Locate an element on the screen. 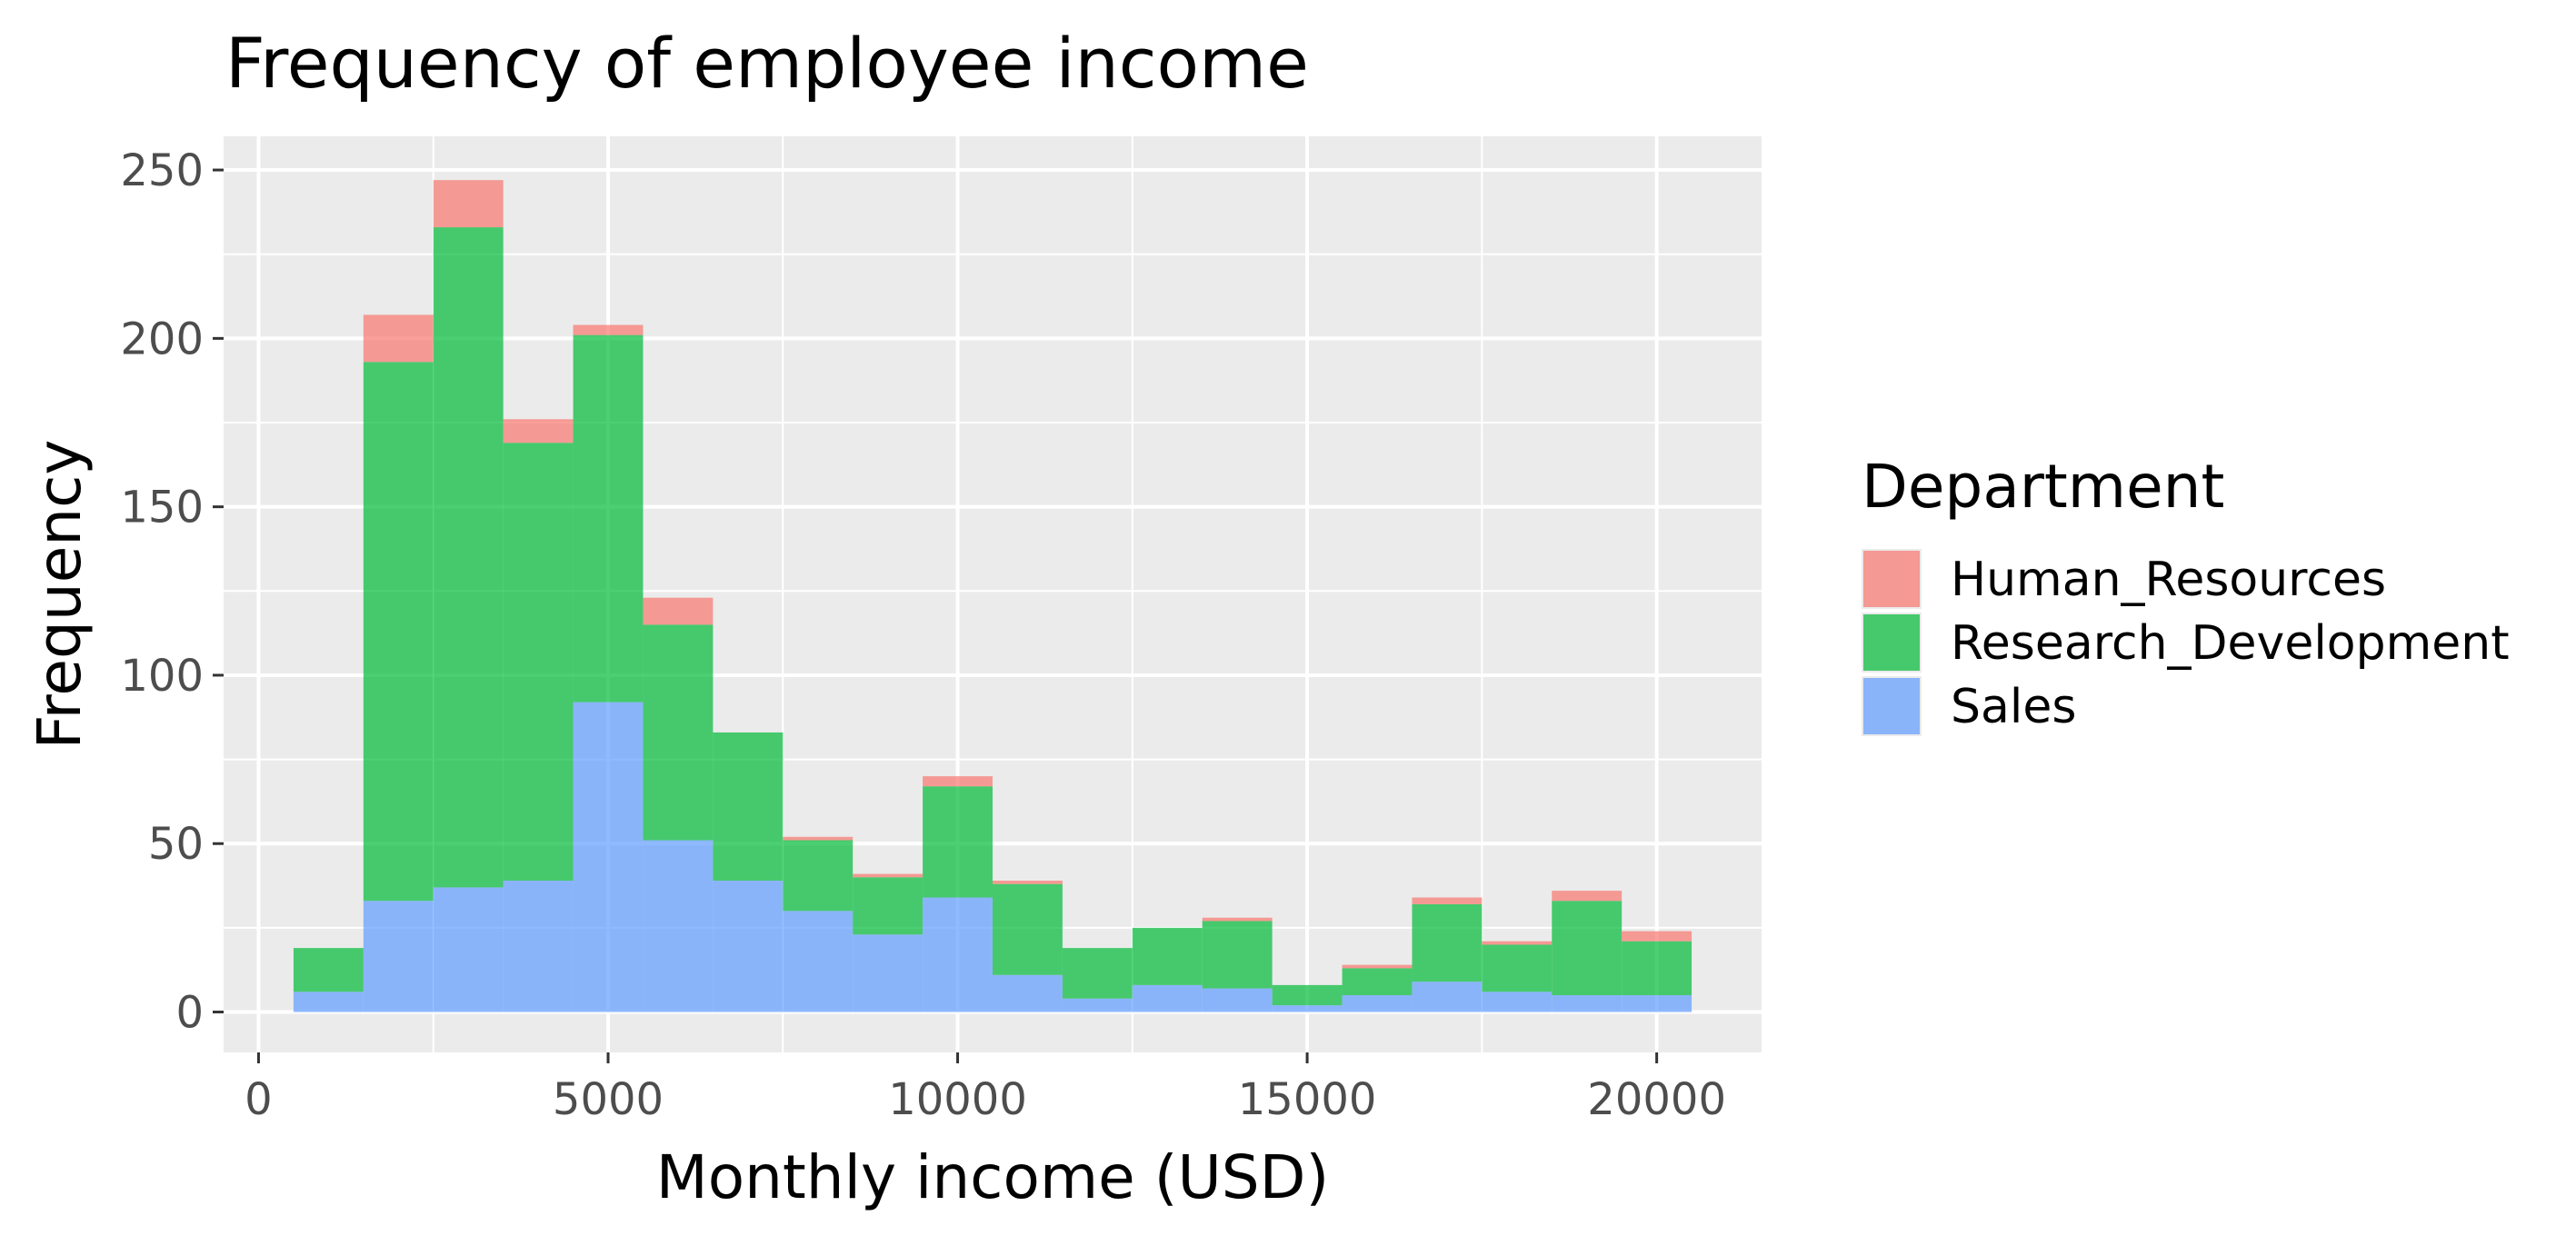 This screenshot has height=1236, width=2576. legend-swatch-sales is located at coordinates (1891, 706).